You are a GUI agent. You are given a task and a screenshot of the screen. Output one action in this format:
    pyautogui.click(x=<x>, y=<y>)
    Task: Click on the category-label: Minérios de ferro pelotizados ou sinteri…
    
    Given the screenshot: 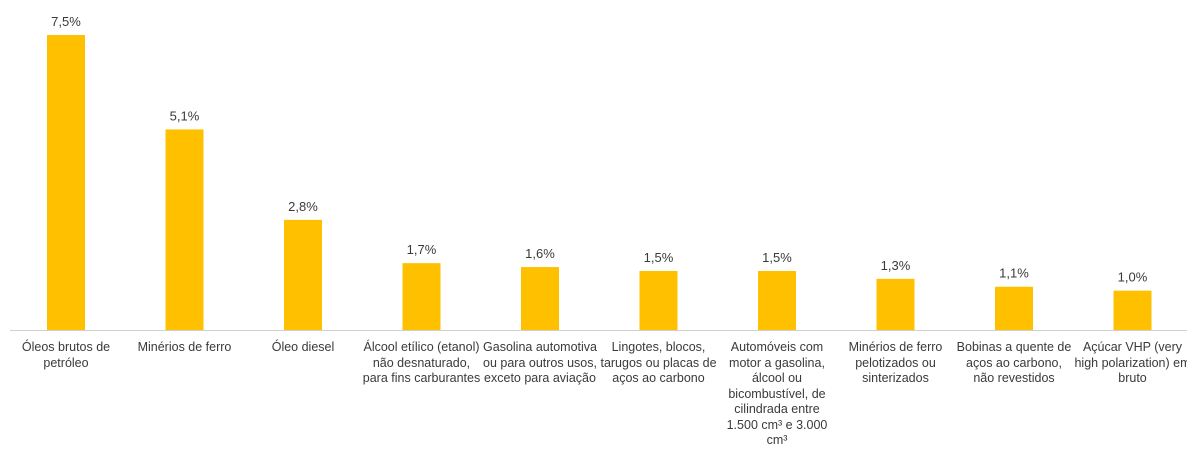 What is the action you would take?
    pyautogui.click(x=896, y=363)
    